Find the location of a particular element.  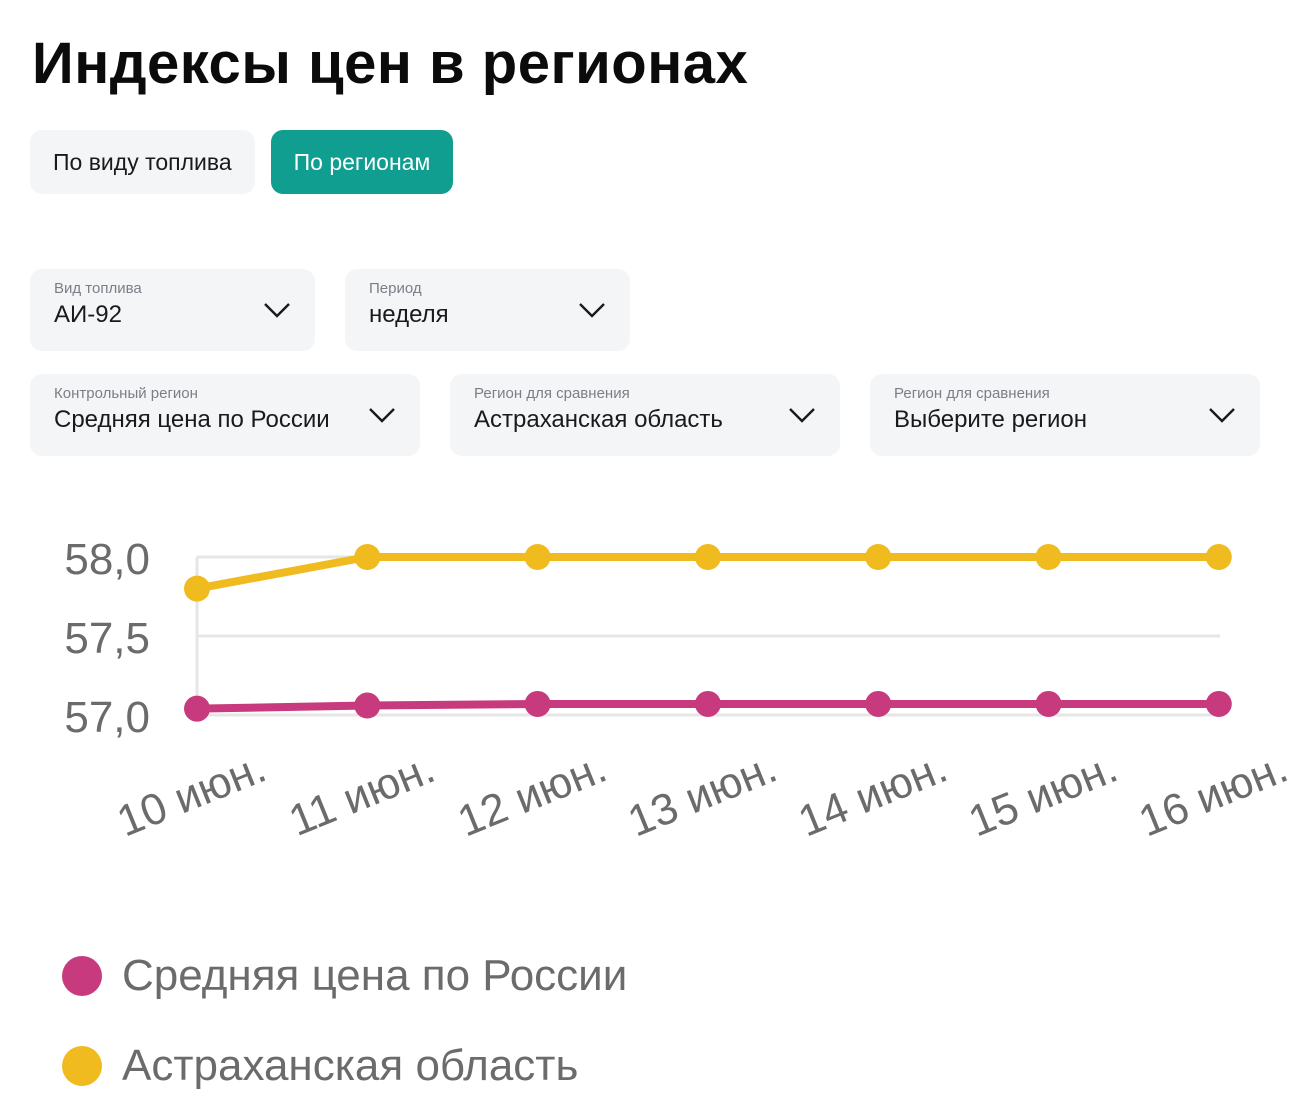

x-tick-label: 15 июн. is located at coordinates (1043, 795).